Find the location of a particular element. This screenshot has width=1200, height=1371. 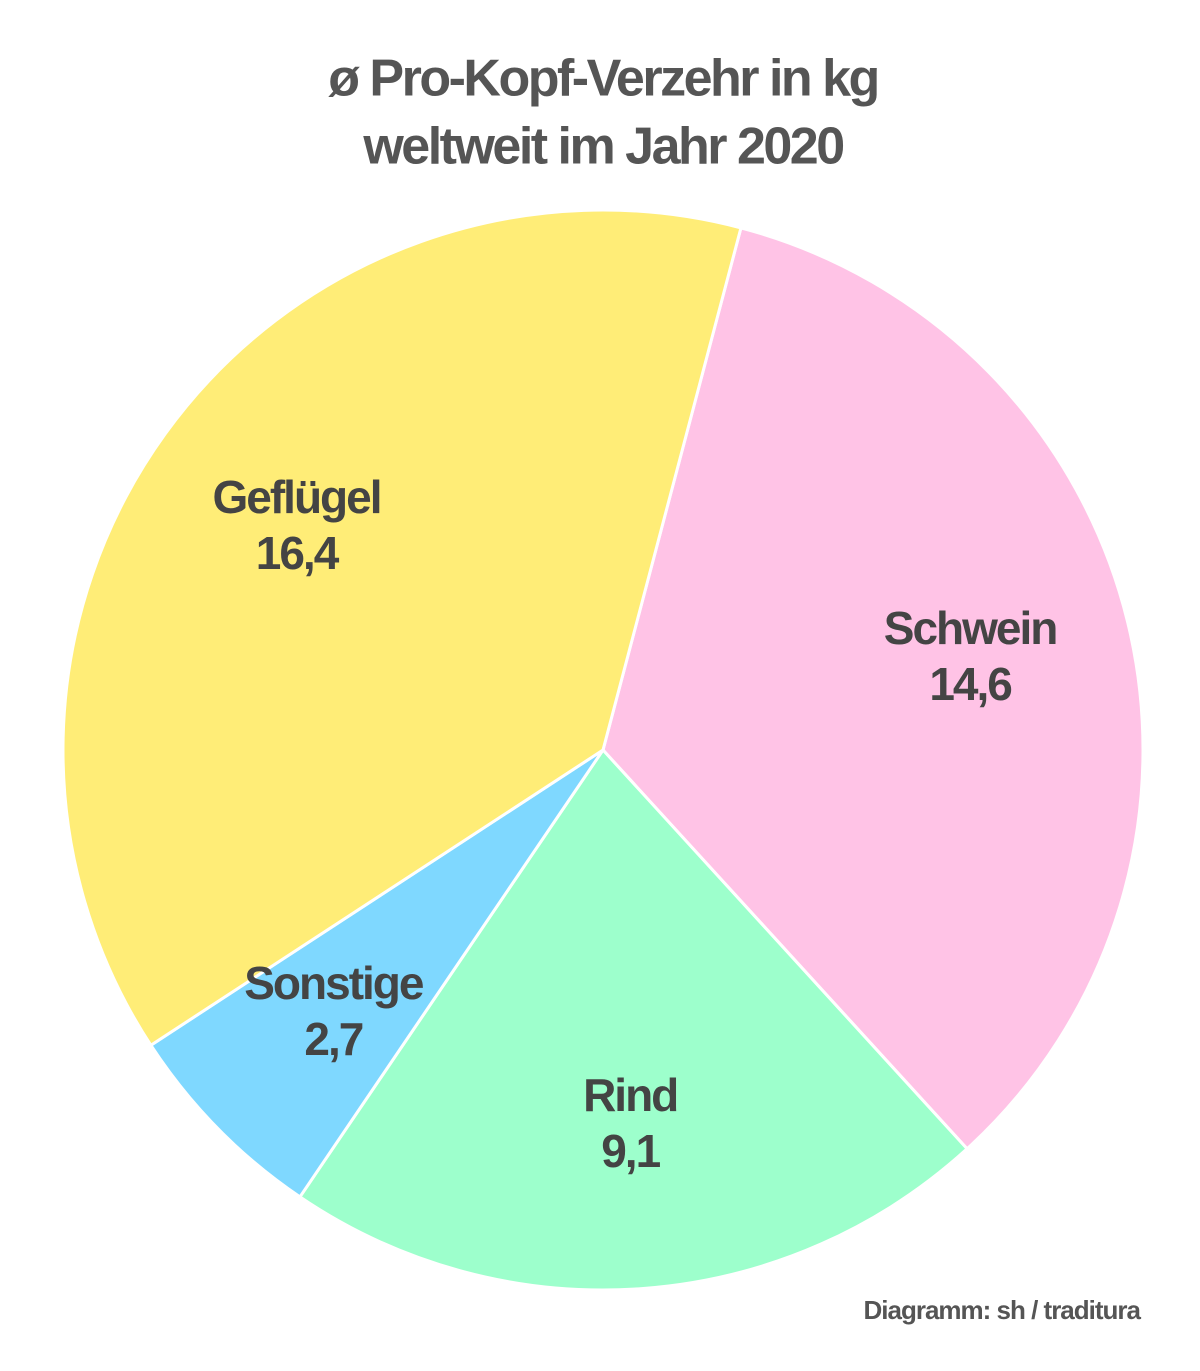

slice-label: Sonstige is located at coordinates (334, 983).